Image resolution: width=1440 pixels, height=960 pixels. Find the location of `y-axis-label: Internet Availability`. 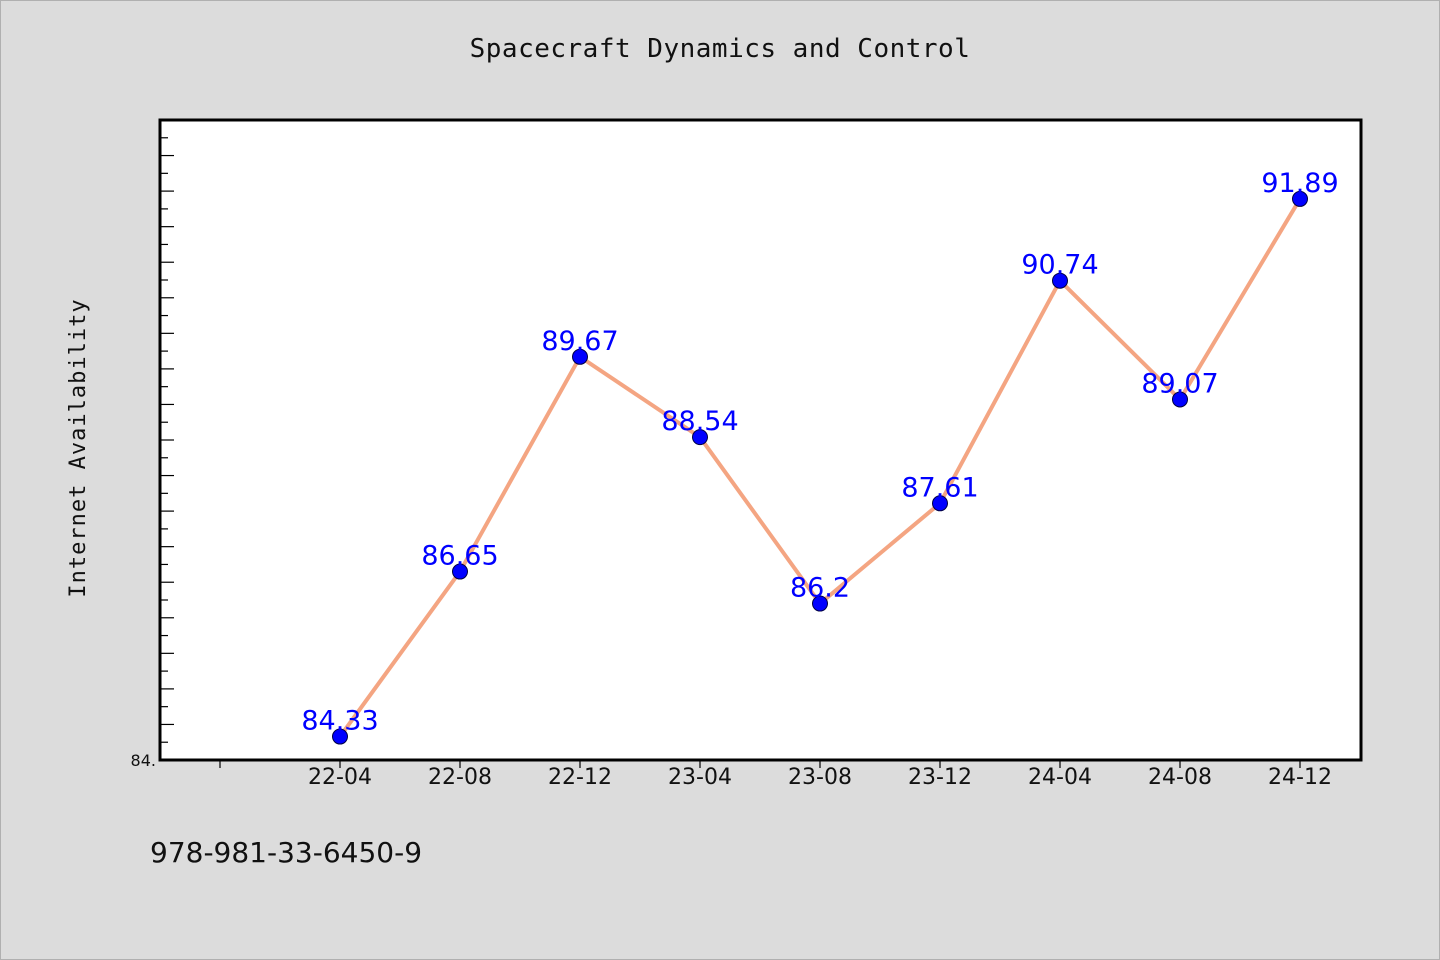

y-axis-label: Internet Availability is located at coordinates (78, 447).